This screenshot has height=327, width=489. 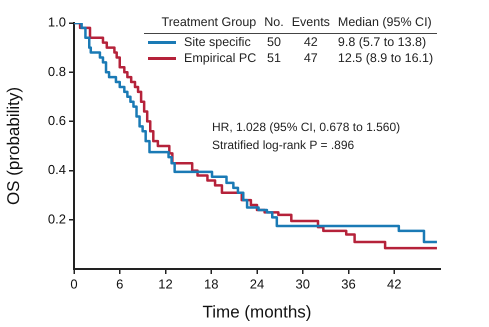 I want to click on x-tick-label: 24, so click(x=257, y=284).